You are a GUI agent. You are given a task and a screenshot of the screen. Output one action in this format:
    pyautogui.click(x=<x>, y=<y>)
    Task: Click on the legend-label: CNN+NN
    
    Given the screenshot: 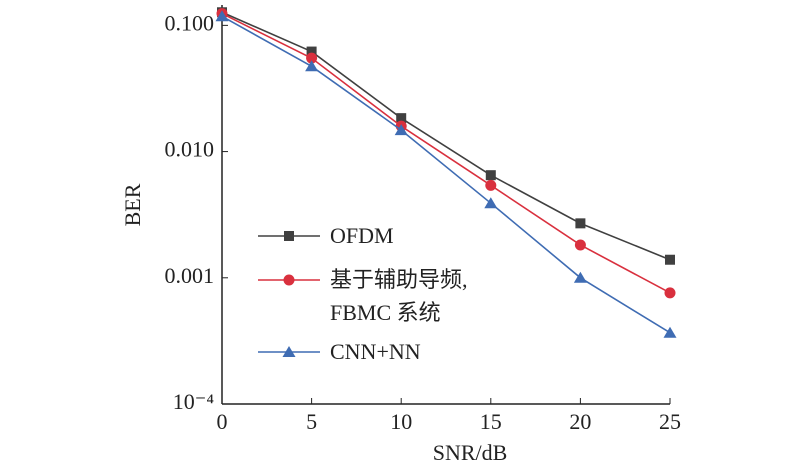 What is the action you would take?
    pyautogui.click(x=375, y=351)
    